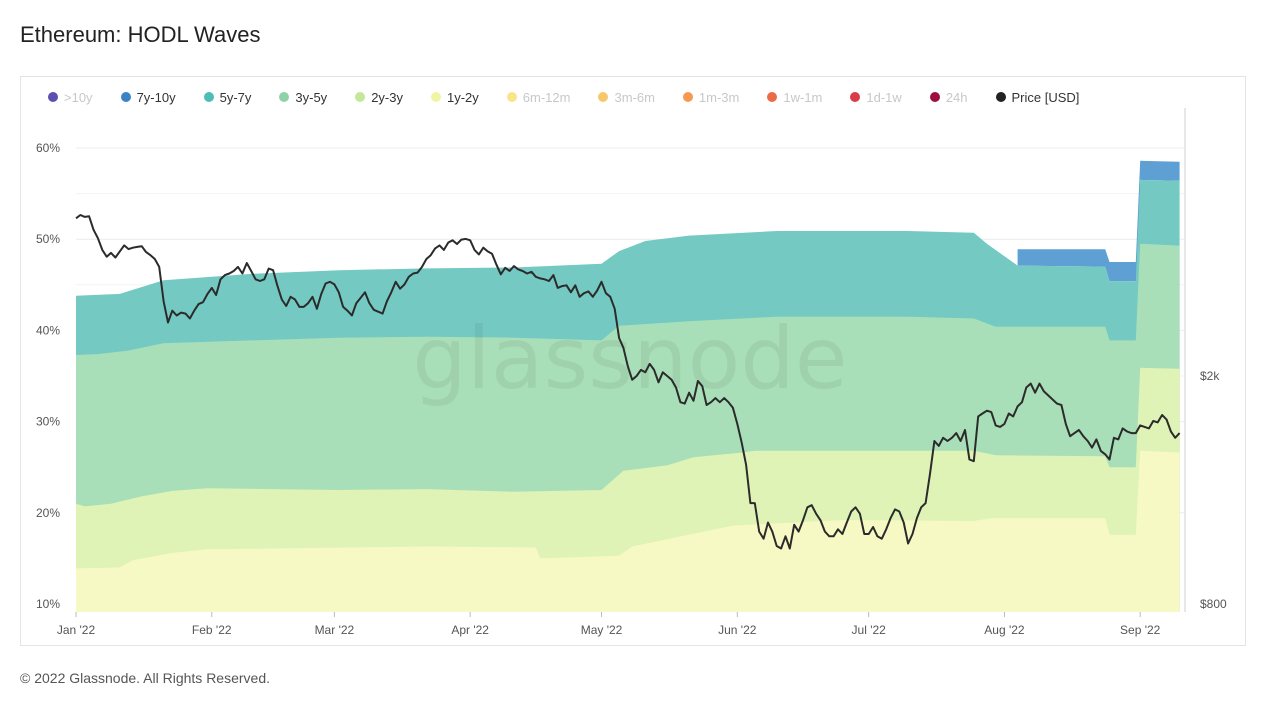  Describe the element at coordinates (737, 630) in the screenshot. I see `x-tick-label: Jun '22` at that location.